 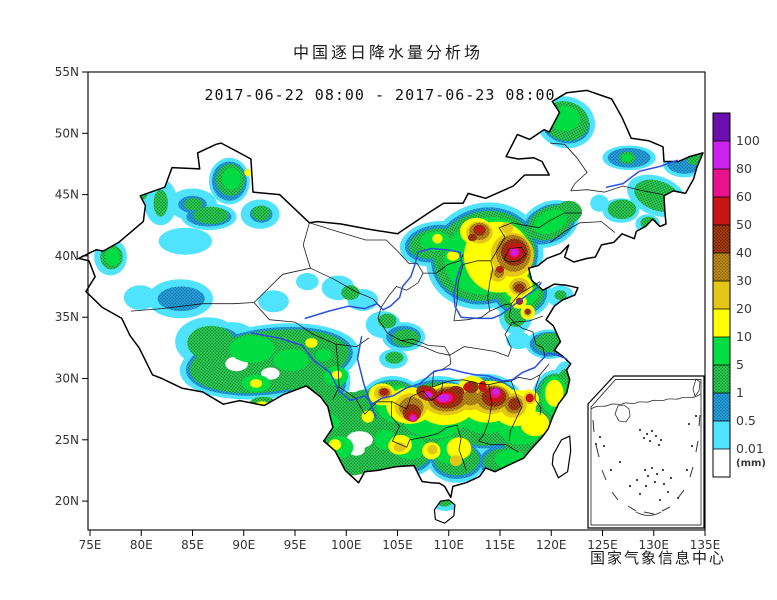 What do you see at coordinates (243, 545) in the screenshot?
I see `x-tick-label: 90E` at bounding box center [243, 545].